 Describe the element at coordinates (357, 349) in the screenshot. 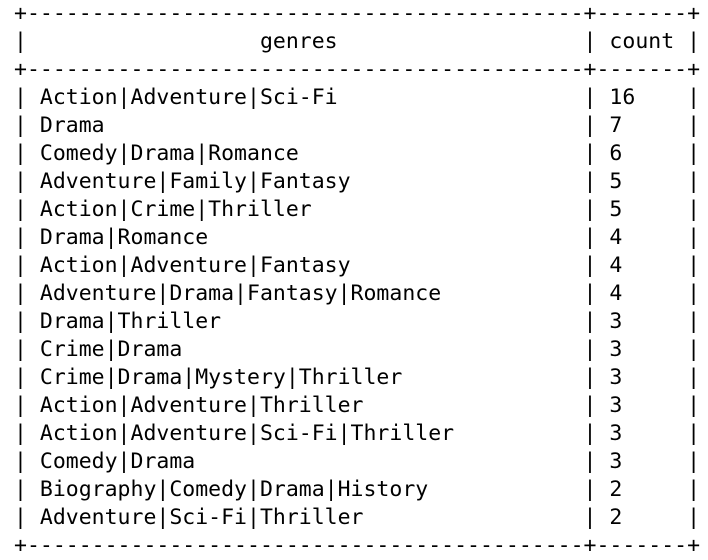

I see `table-row: | Crime|Drama | 3 |` at that location.